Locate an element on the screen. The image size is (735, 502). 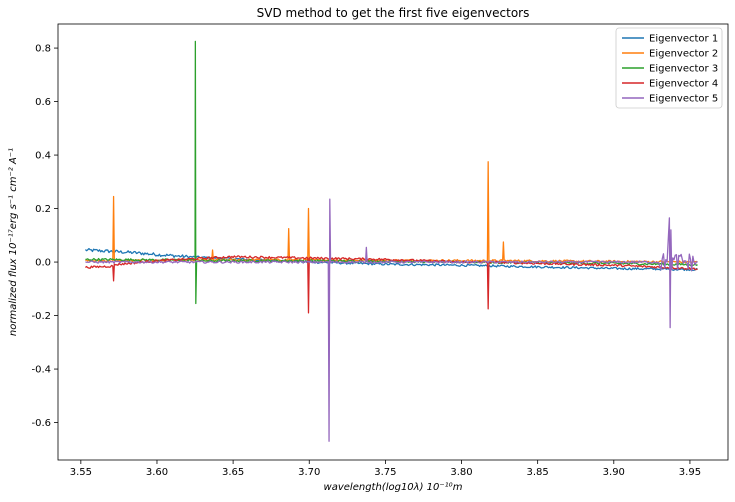
legend-label-4: Eigenvector 4 is located at coordinates (683, 84).